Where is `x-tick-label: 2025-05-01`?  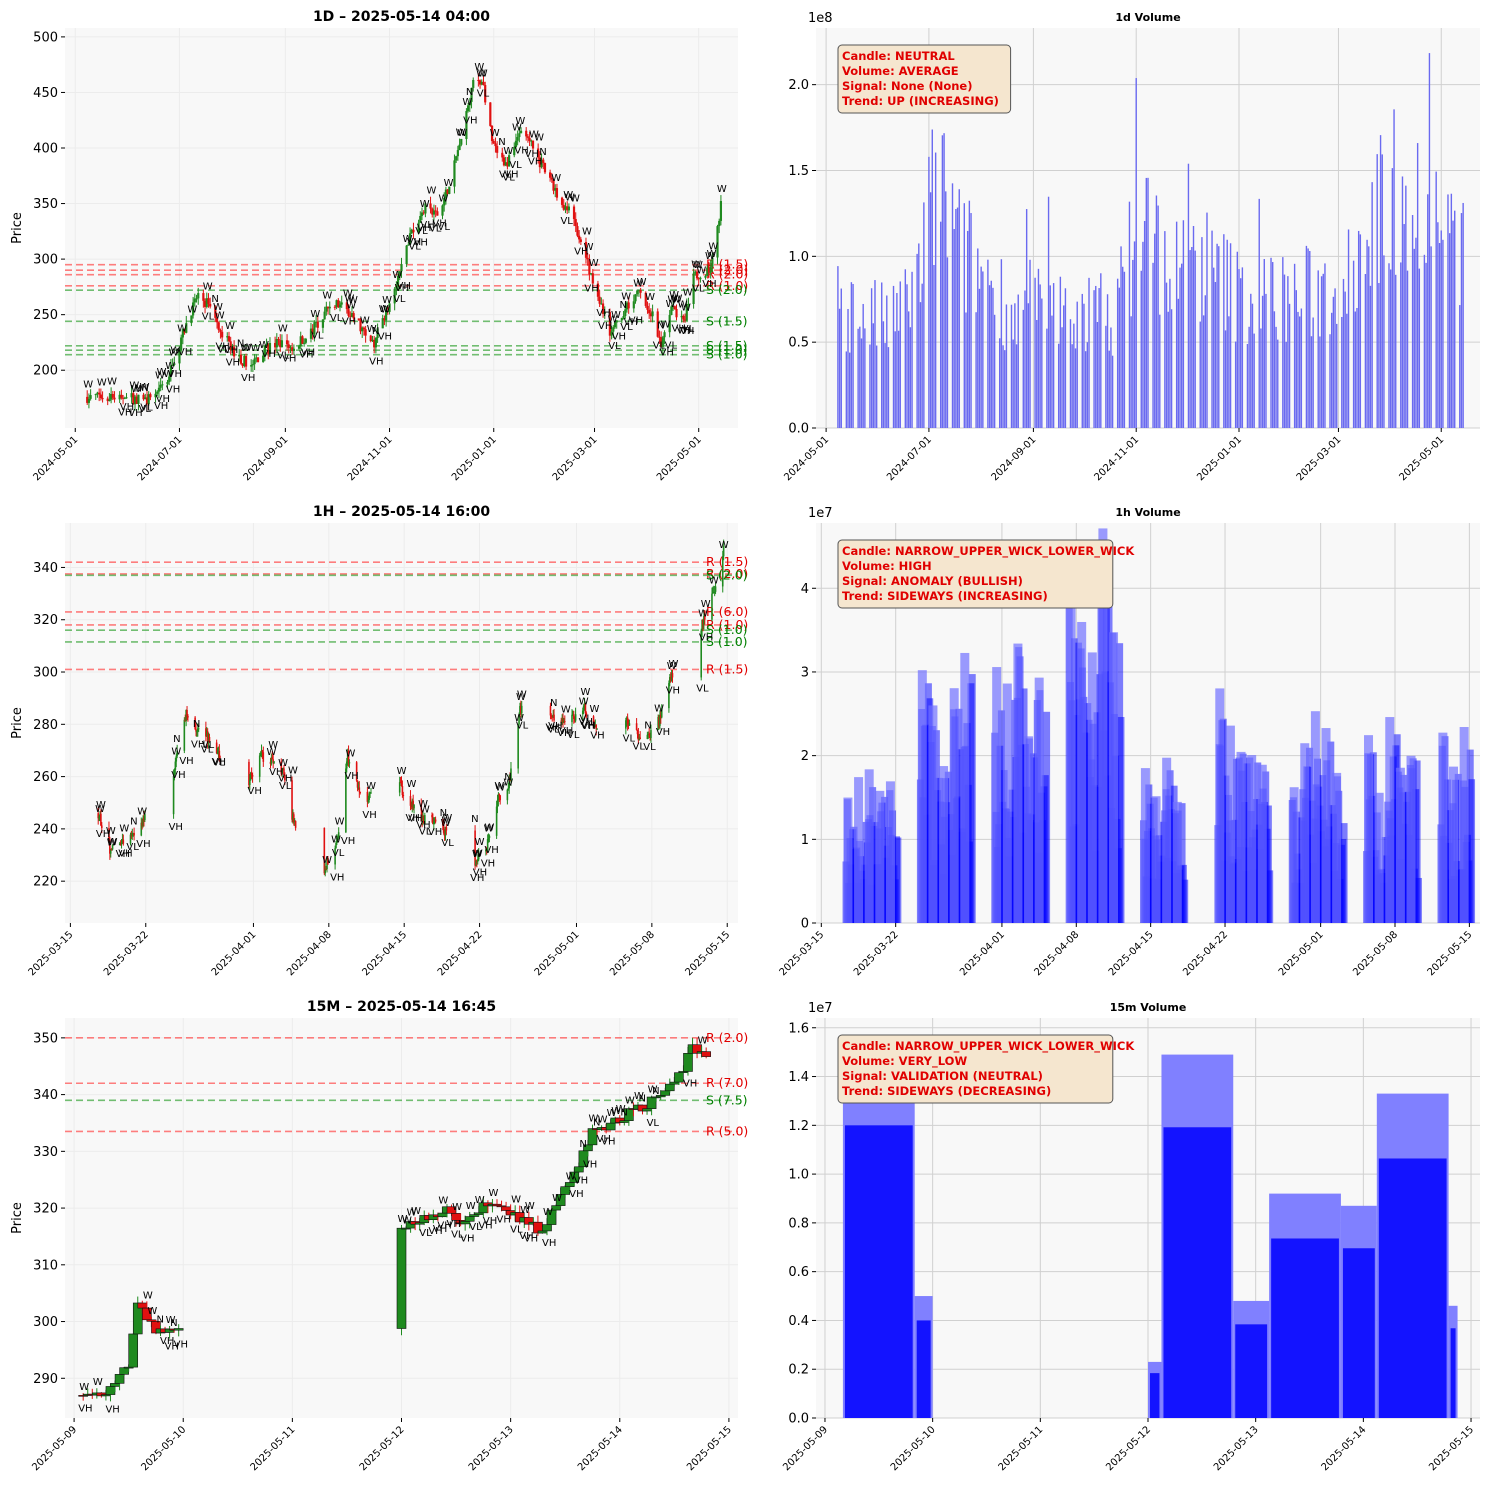 x-tick-label: 2025-05-01 is located at coordinates (1421, 458).